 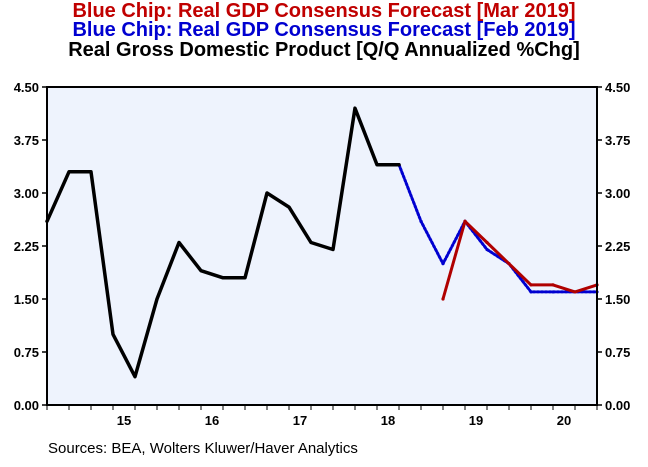 What do you see at coordinates (617, 87) in the screenshot?
I see `y-tick-label-right: 4.50` at bounding box center [617, 87].